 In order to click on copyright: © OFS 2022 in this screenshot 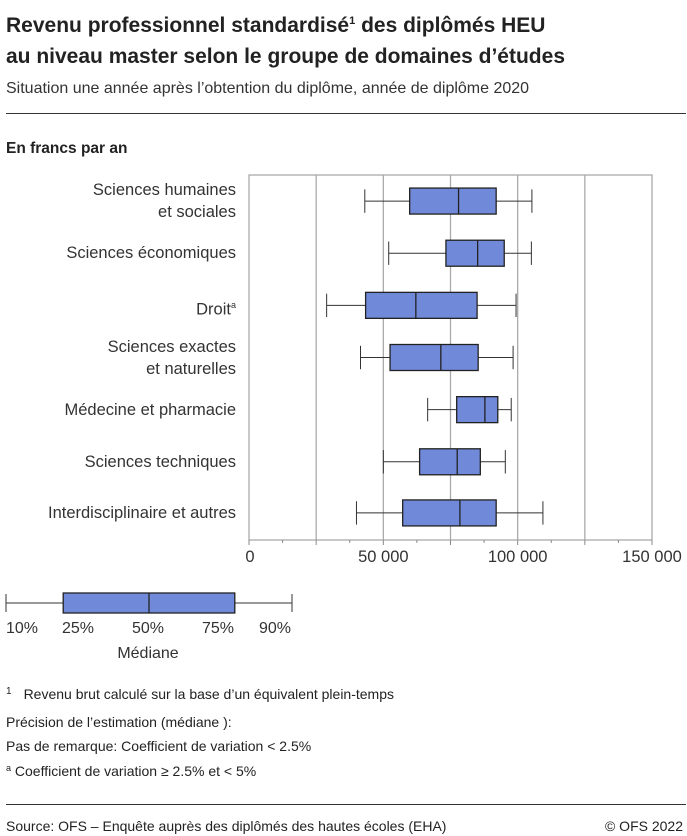, I will do `click(643, 826)`.